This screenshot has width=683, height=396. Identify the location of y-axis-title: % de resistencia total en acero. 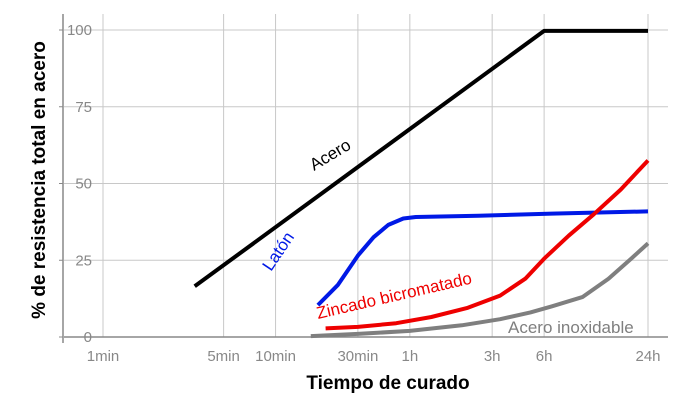
(39, 180).